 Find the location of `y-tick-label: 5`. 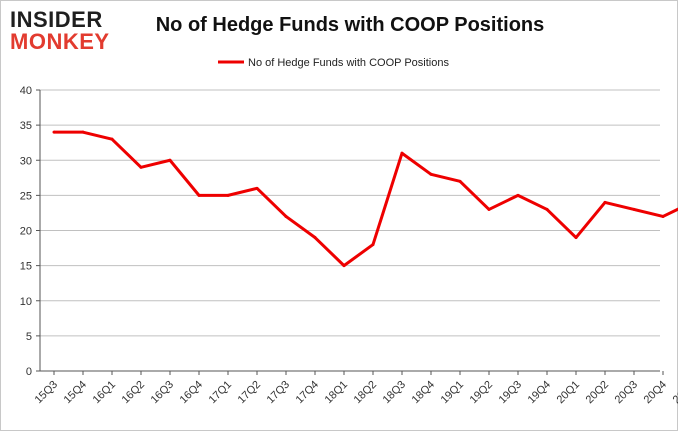

y-tick-label: 5 is located at coordinates (29, 337).